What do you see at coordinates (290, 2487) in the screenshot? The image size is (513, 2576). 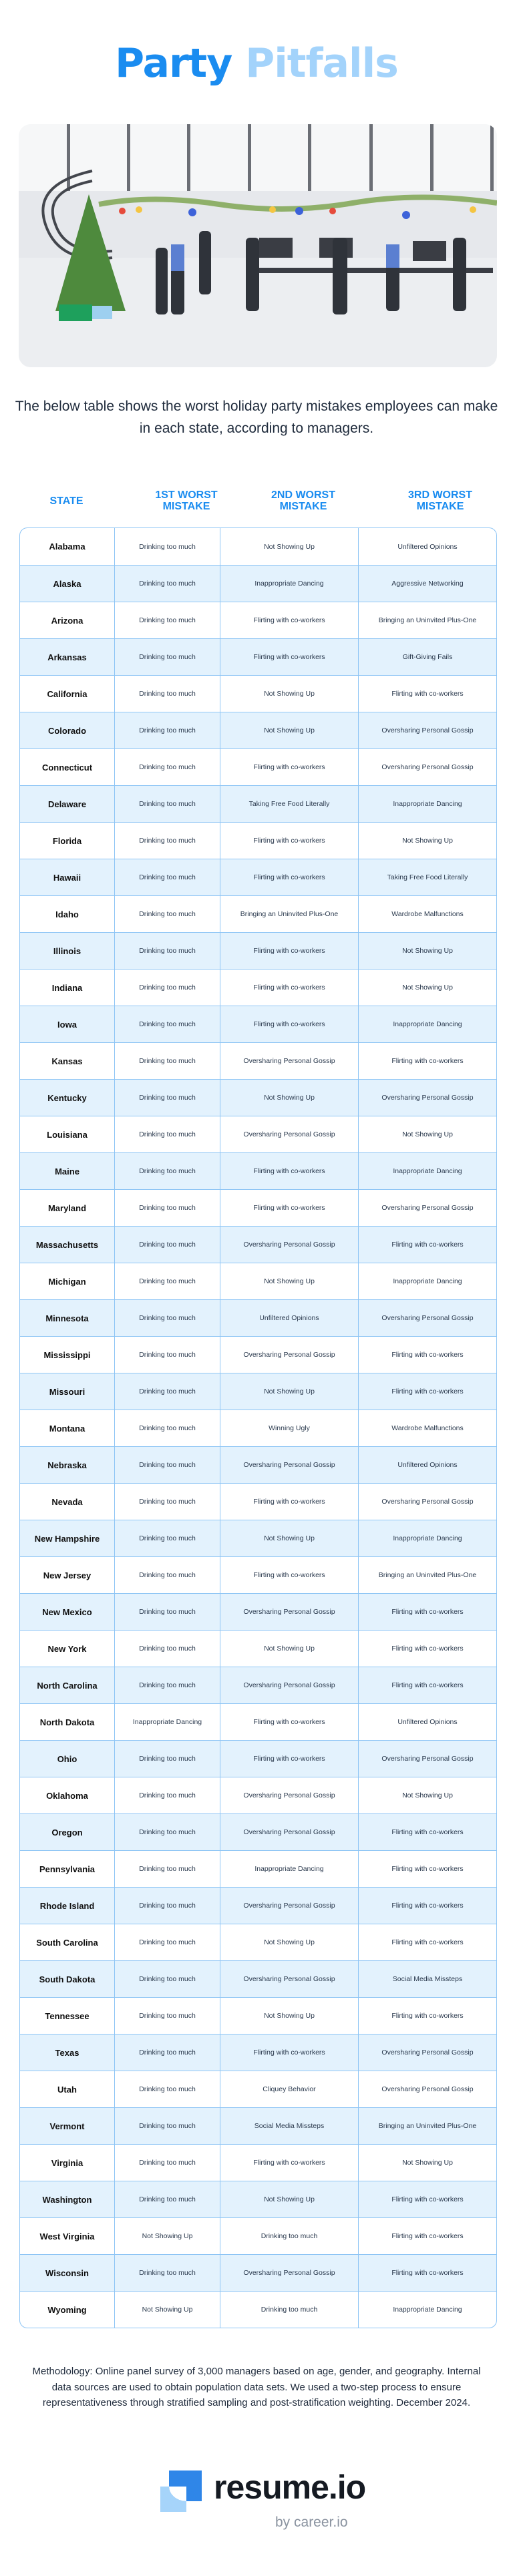 I see `logo-name: resume.io` at bounding box center [290, 2487].